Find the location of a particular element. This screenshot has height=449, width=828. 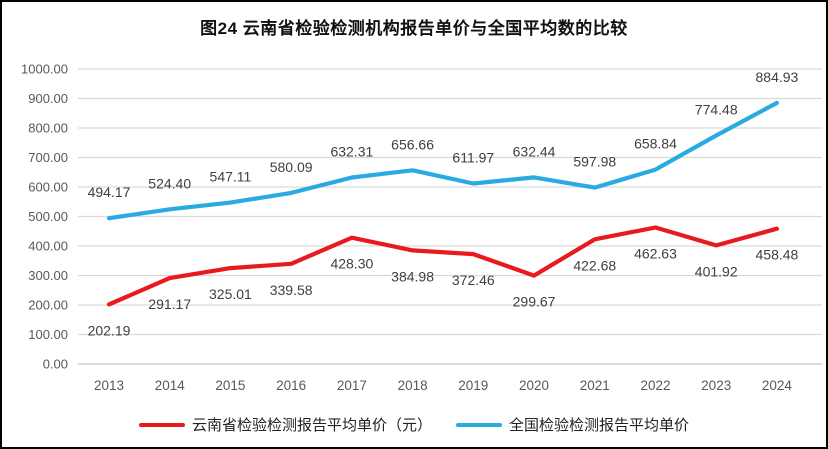

data-point-label: 611.97 is located at coordinates (473, 157).